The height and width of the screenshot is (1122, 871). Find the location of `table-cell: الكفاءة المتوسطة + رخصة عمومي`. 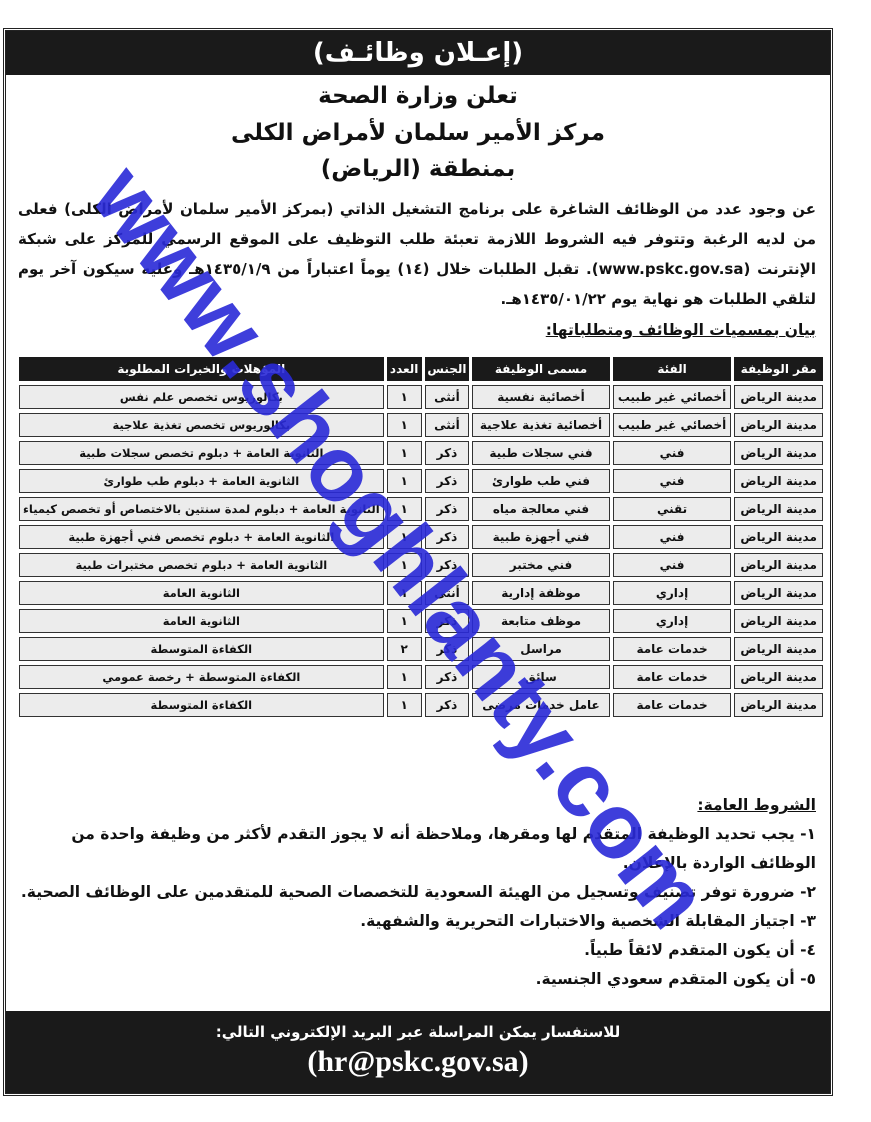

table-cell: الكفاءة المتوسطة + رخصة عمومي is located at coordinates (201, 677).